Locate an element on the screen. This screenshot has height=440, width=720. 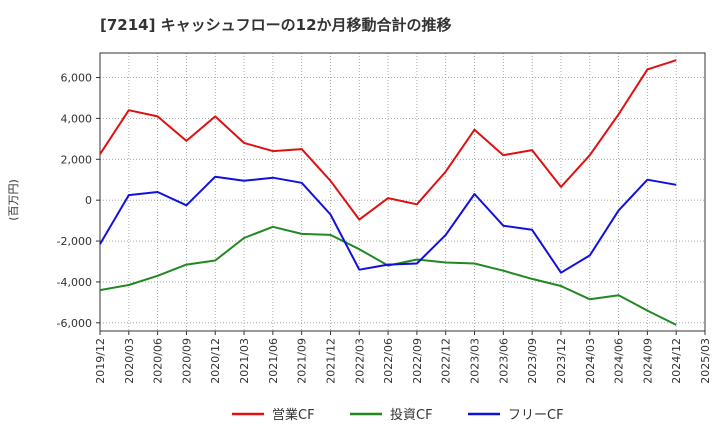
x-tick-label: 2024/03 is located at coordinates (590, 361).